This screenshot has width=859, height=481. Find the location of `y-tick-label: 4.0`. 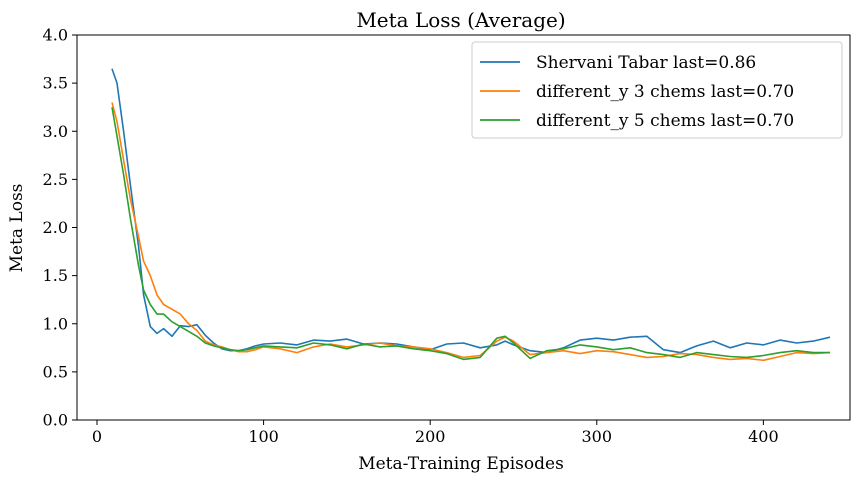

y-tick-label: 4.0 is located at coordinates (55, 35).